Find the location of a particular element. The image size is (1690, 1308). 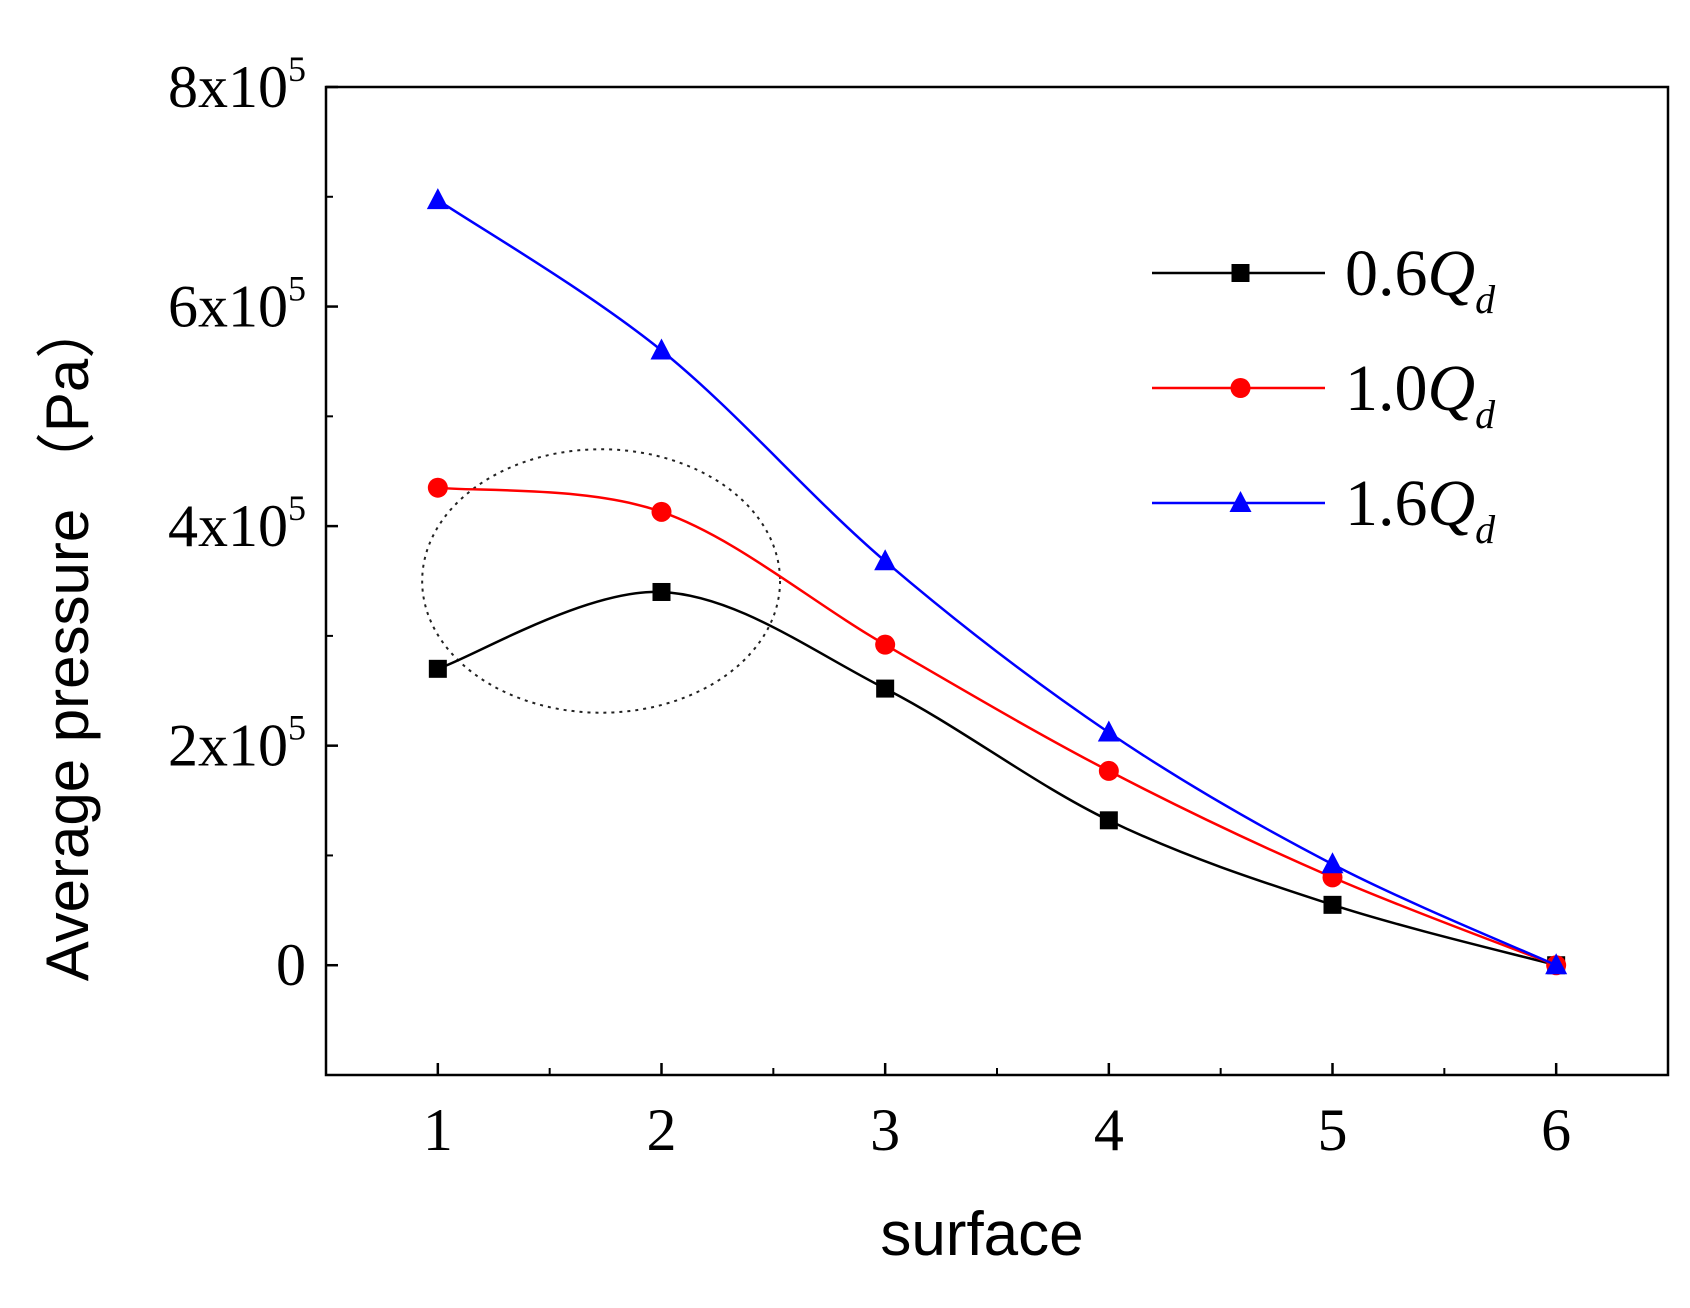

legend-entry: 0.6Qd is located at coordinates (1324, 279).